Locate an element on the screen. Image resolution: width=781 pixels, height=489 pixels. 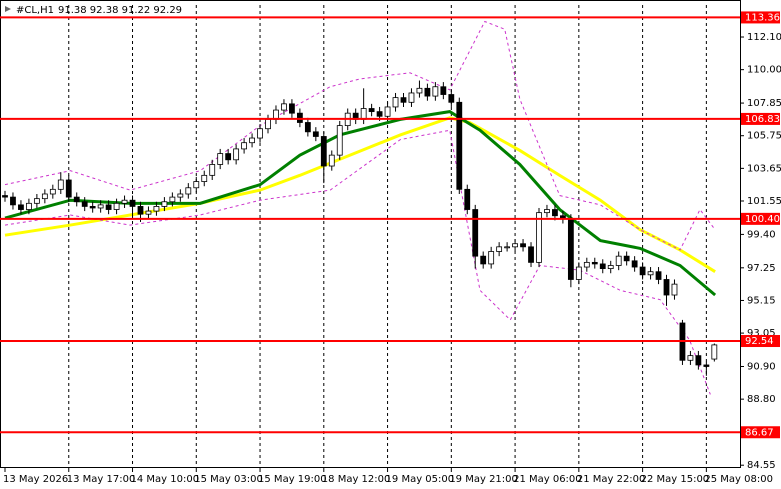
y-tick-label: 88.80 is located at coordinates (761, 399).